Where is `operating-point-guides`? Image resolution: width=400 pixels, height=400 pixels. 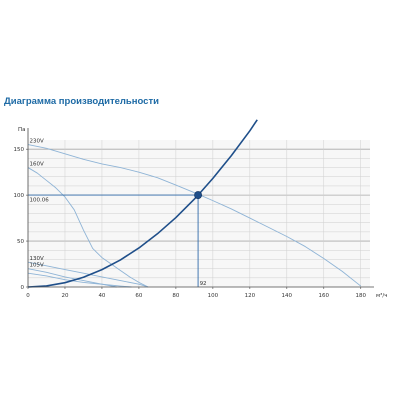 operating-point-guides is located at coordinates (115, 239).